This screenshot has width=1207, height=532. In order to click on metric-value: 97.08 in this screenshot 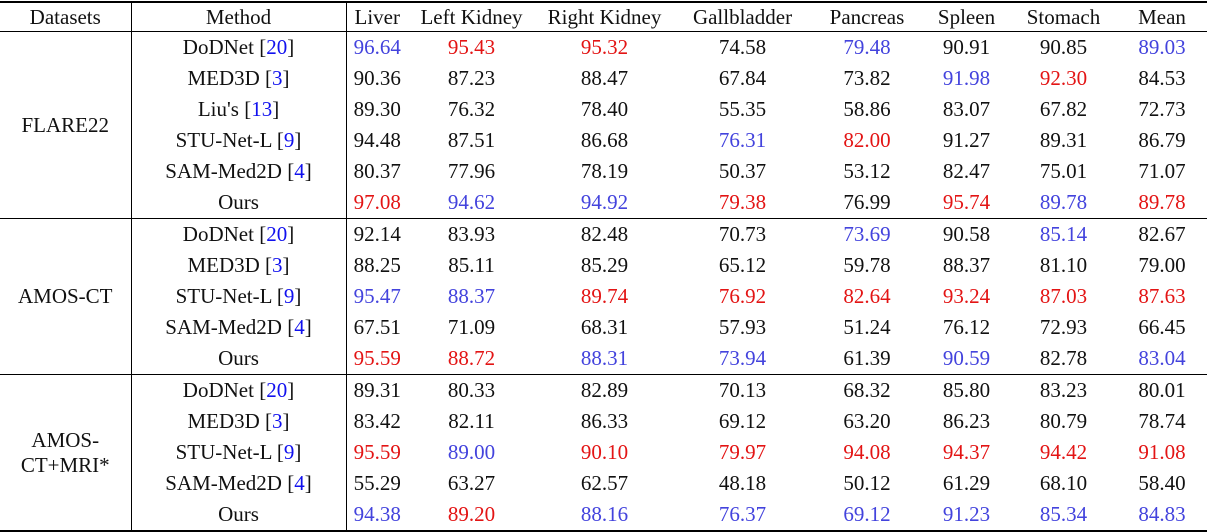, I will do `click(377, 202)`.